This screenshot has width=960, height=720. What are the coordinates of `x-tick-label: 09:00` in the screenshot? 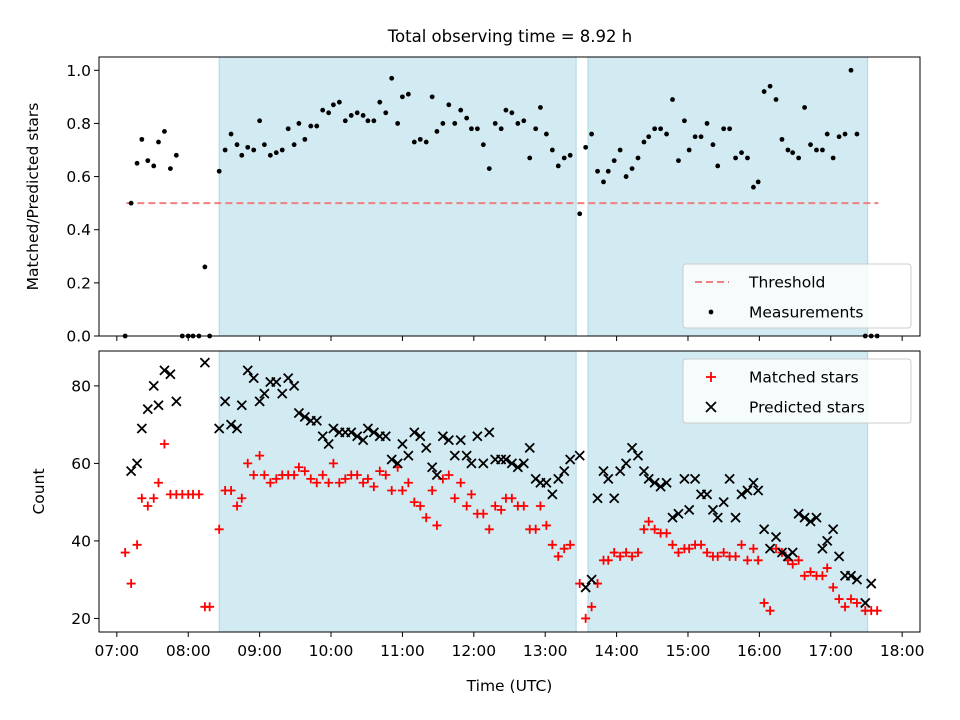 It's located at (259, 651).